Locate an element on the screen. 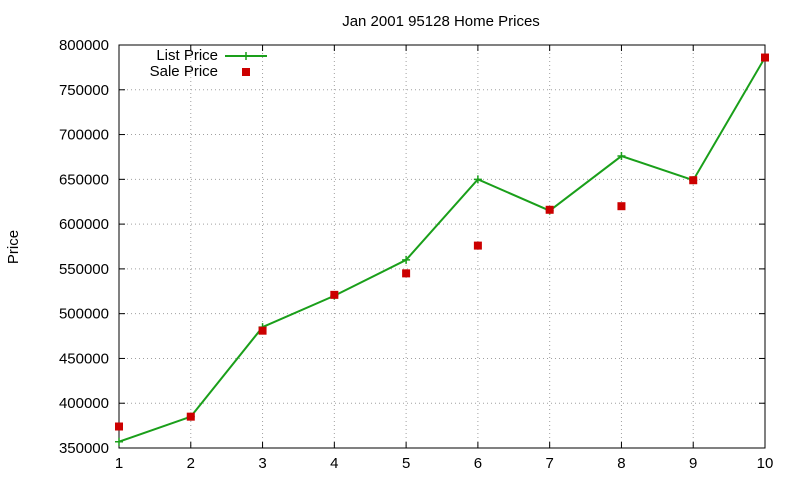 The height and width of the screenshot is (480, 800). y-tick-label: 750000 is located at coordinates (84, 90).